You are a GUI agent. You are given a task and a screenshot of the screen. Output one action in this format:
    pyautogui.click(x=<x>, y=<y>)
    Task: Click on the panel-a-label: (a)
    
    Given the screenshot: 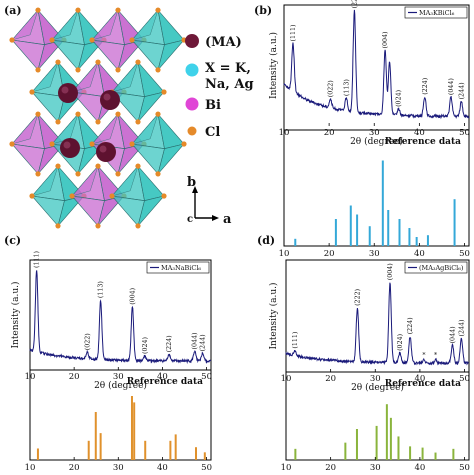 What is the action you would take?
    pyautogui.click(x=13, y=10)
    